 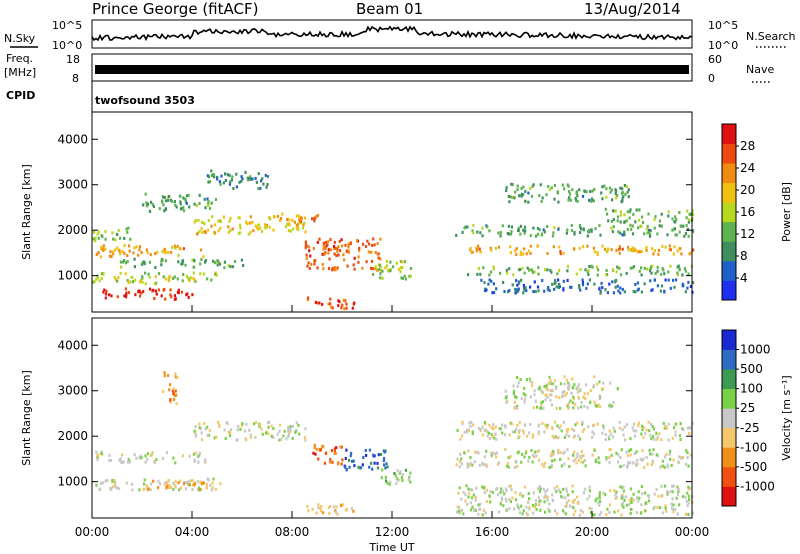 I want to click on xtick-label: 00:00, so click(x=92, y=532).